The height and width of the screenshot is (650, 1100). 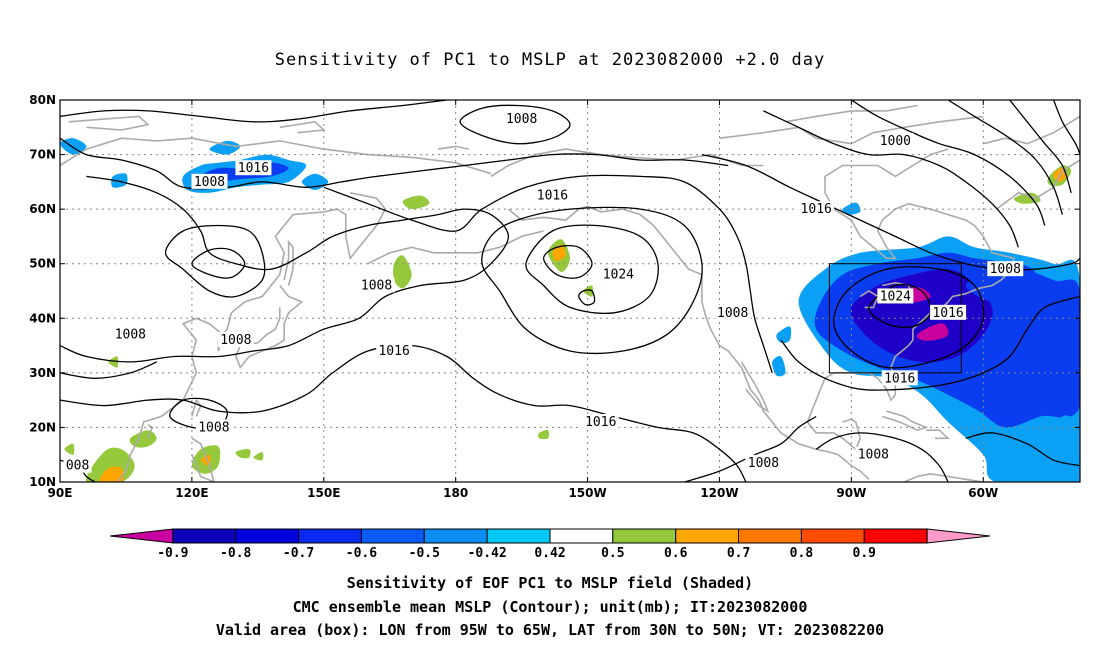 What do you see at coordinates (549, 553) in the screenshot?
I see `colorbar-label-6: 0.42` at bounding box center [549, 553].